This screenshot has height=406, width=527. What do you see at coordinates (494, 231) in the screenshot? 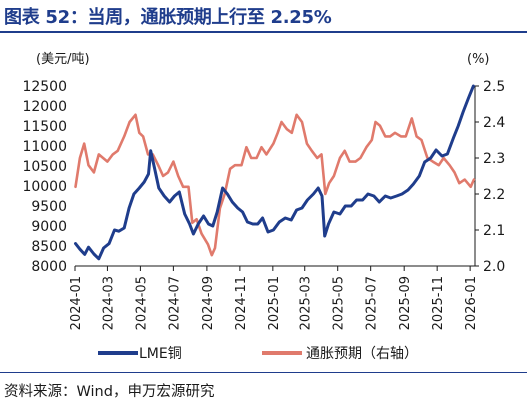
I see `right-tick-label: 2.1` at bounding box center [494, 231].